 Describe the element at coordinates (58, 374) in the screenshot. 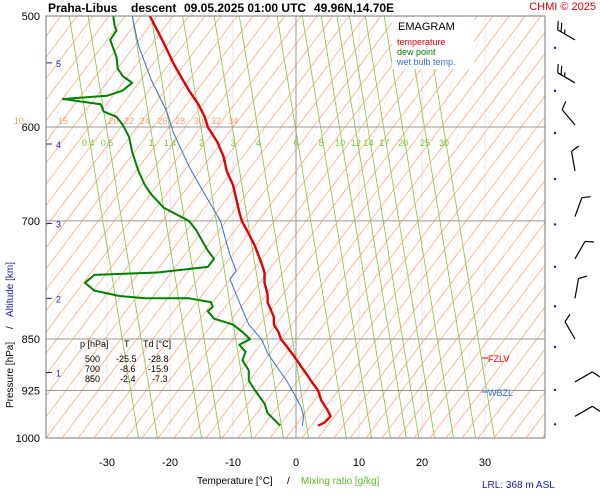

I see `altitude-tick-label: 1` at that location.